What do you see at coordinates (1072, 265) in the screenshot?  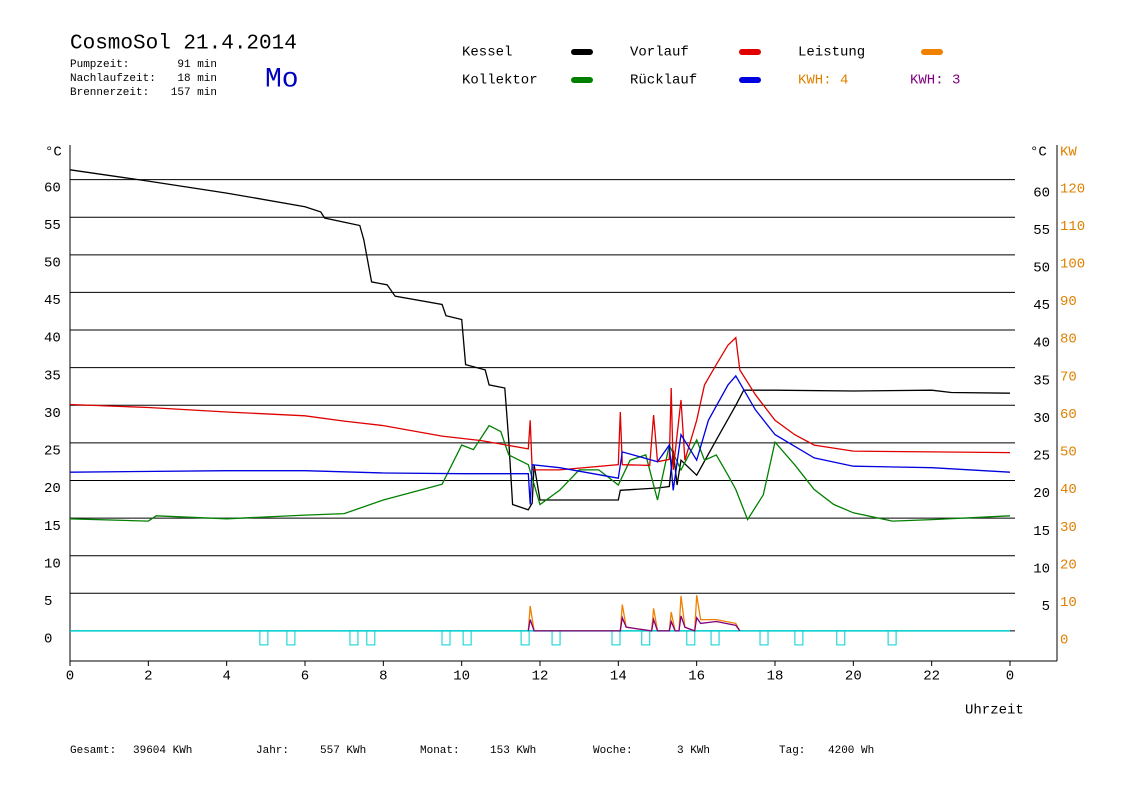 I see `y2-tick-label: 100` at bounding box center [1072, 265].